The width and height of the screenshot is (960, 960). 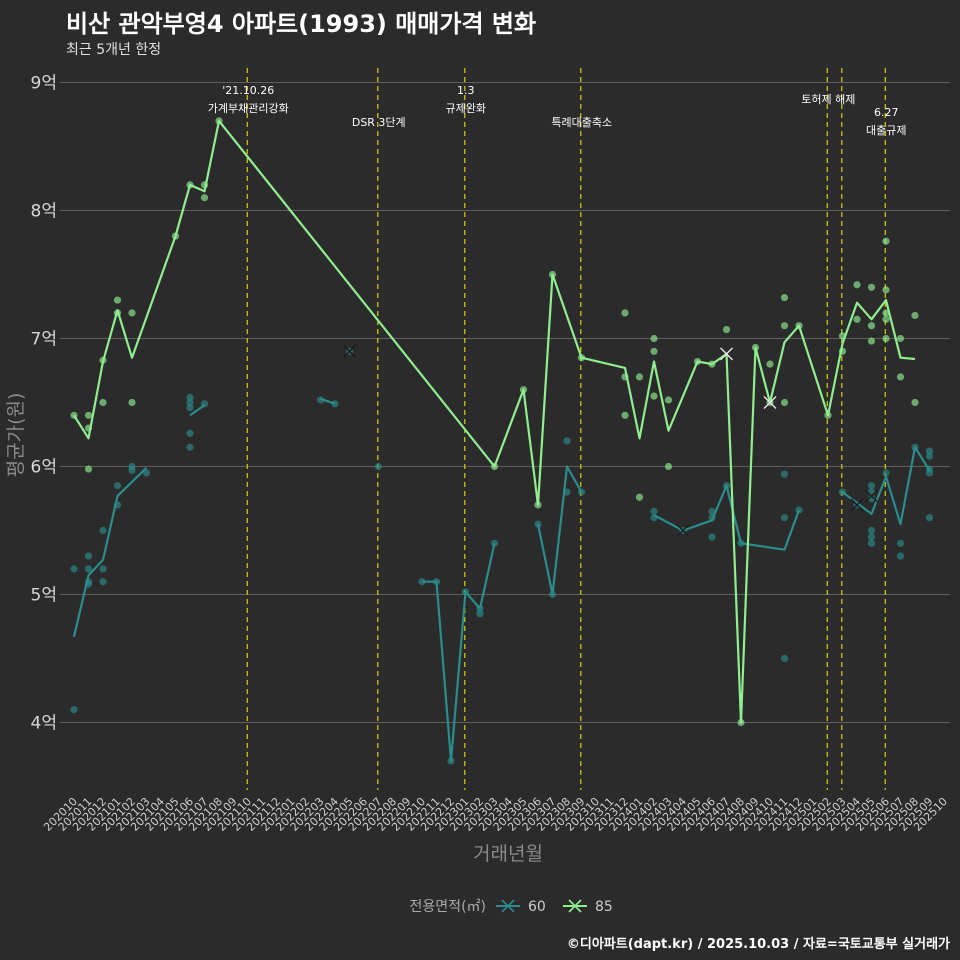 What do you see at coordinates (248, 108) in the screenshot?
I see `event-annotation: 가계부채관리강화` at bounding box center [248, 108].